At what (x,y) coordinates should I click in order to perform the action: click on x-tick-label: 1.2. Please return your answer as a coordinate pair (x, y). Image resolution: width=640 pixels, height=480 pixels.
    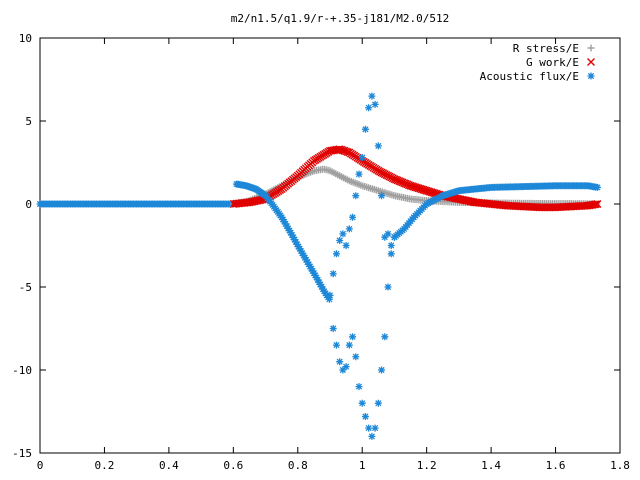
    Looking at the image, I should click on (427, 465).